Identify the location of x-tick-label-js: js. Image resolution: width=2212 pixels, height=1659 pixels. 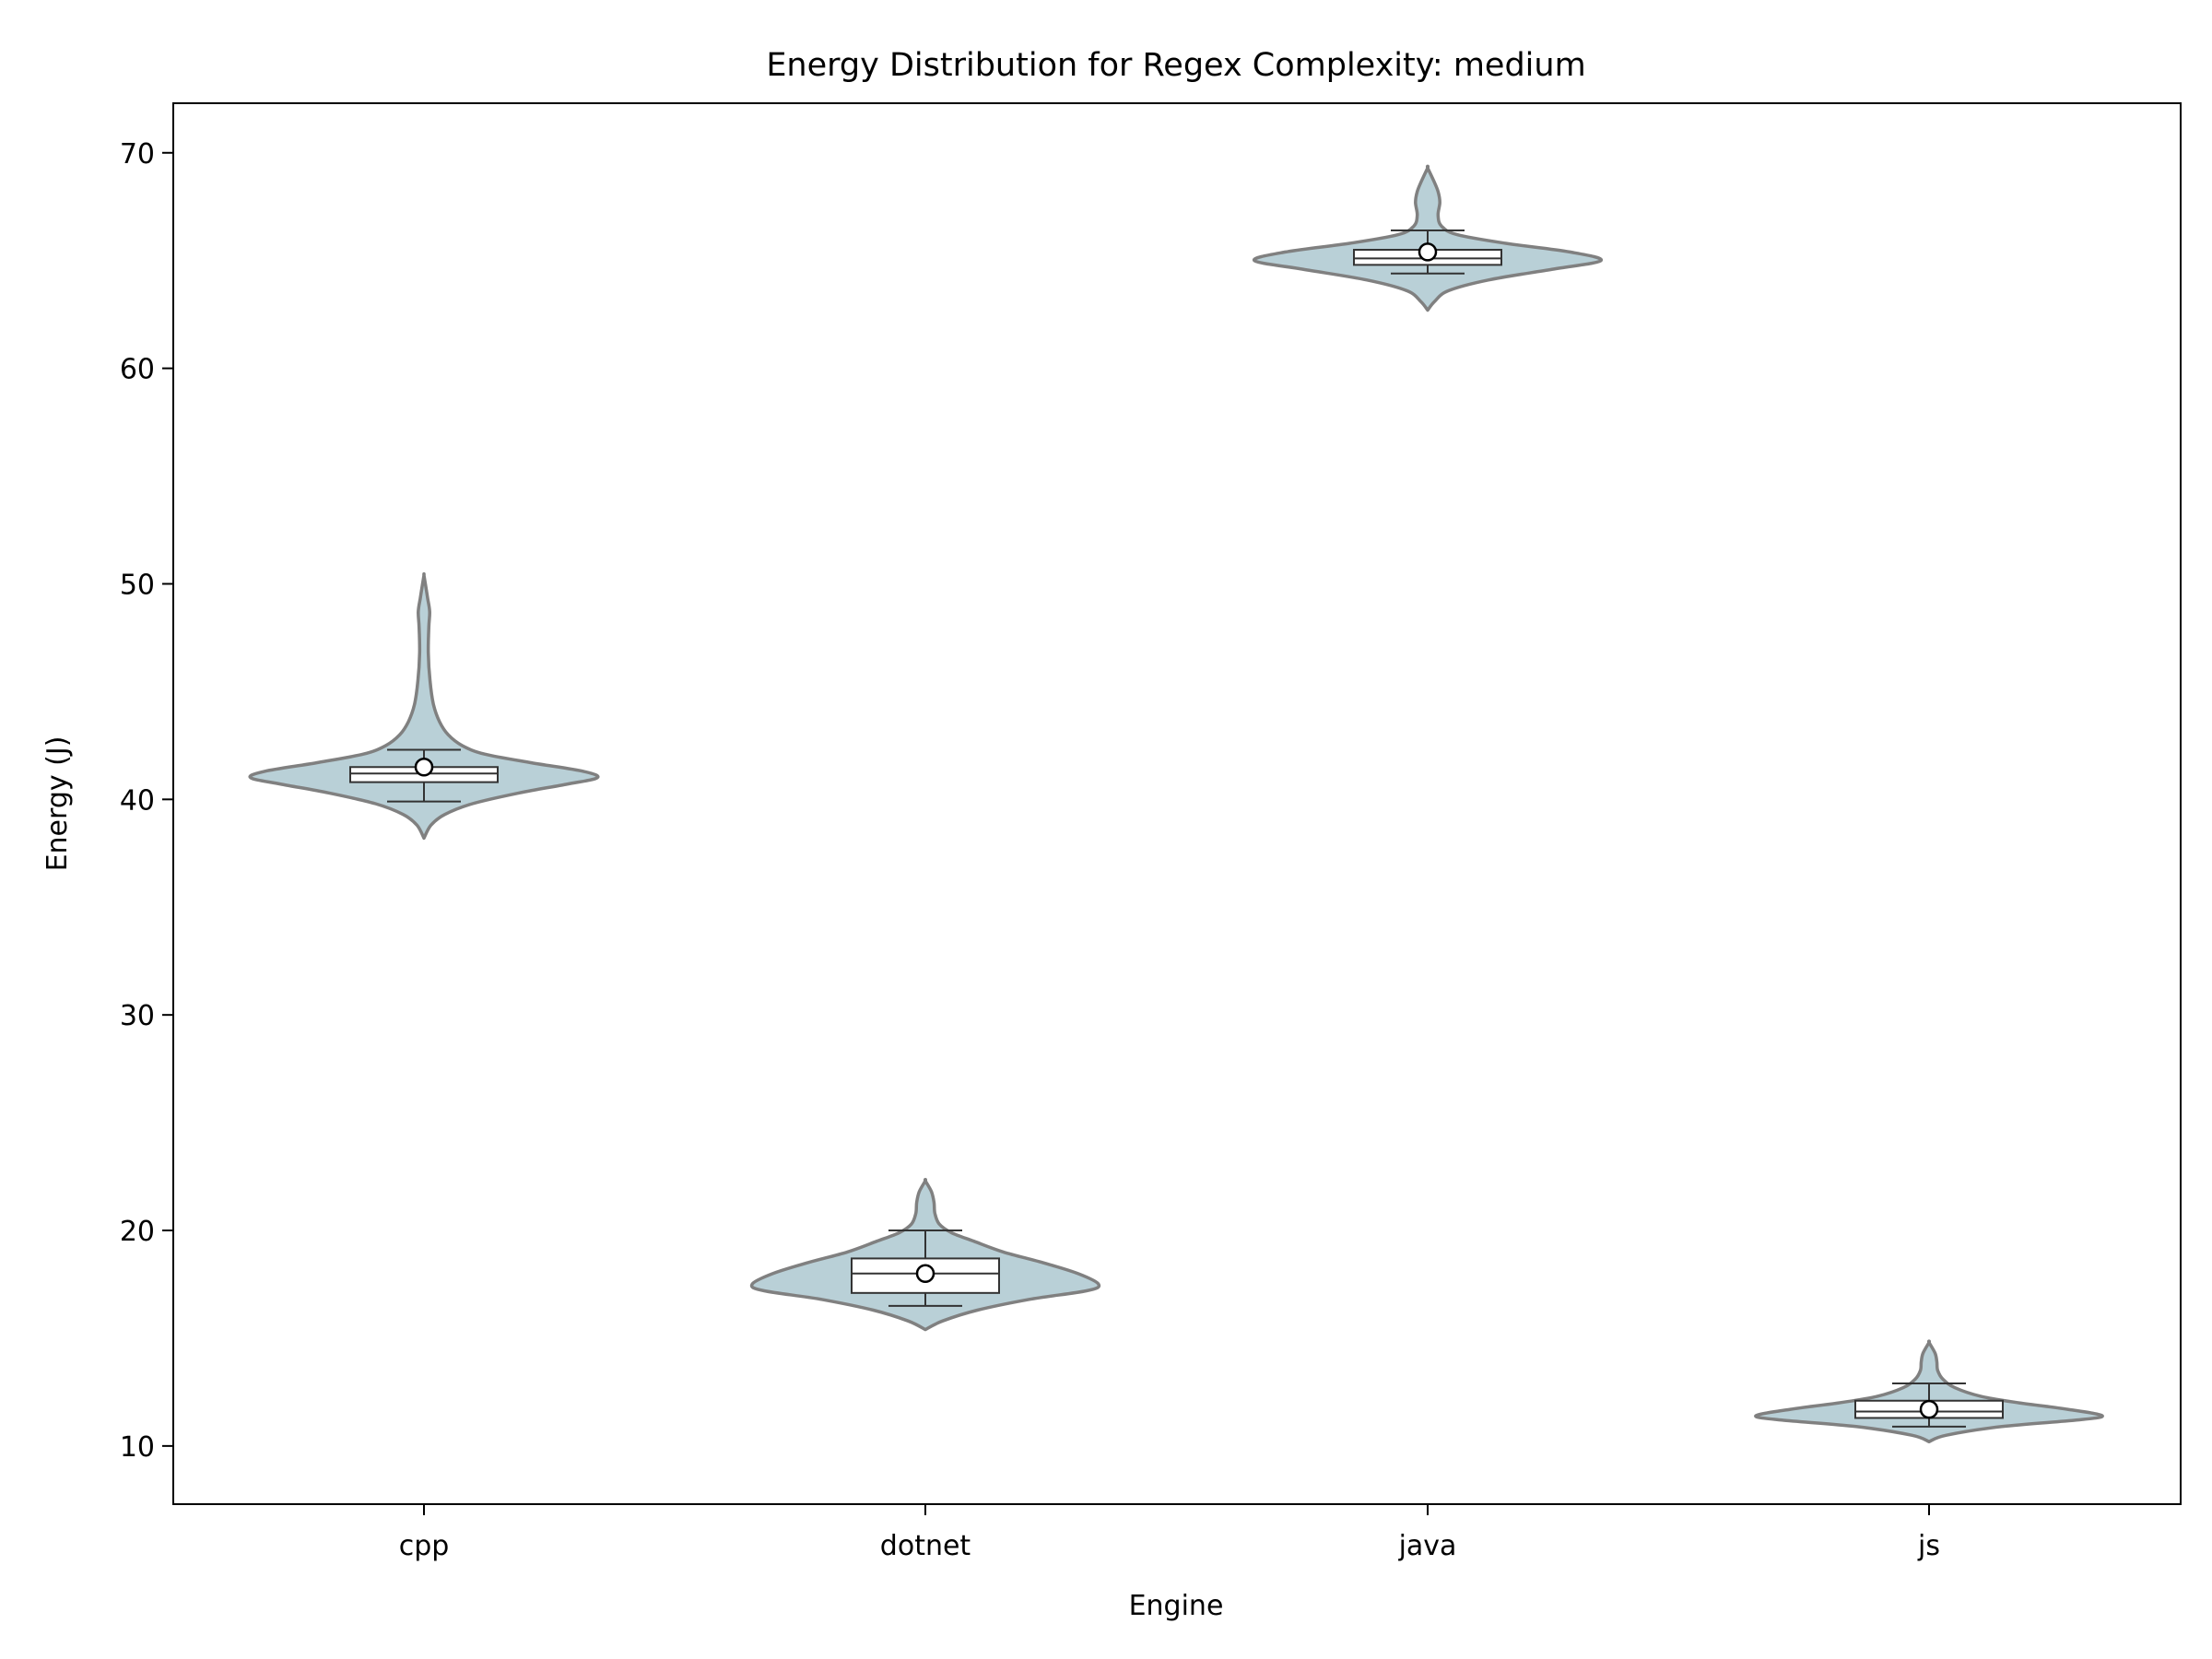
(1928, 1546).